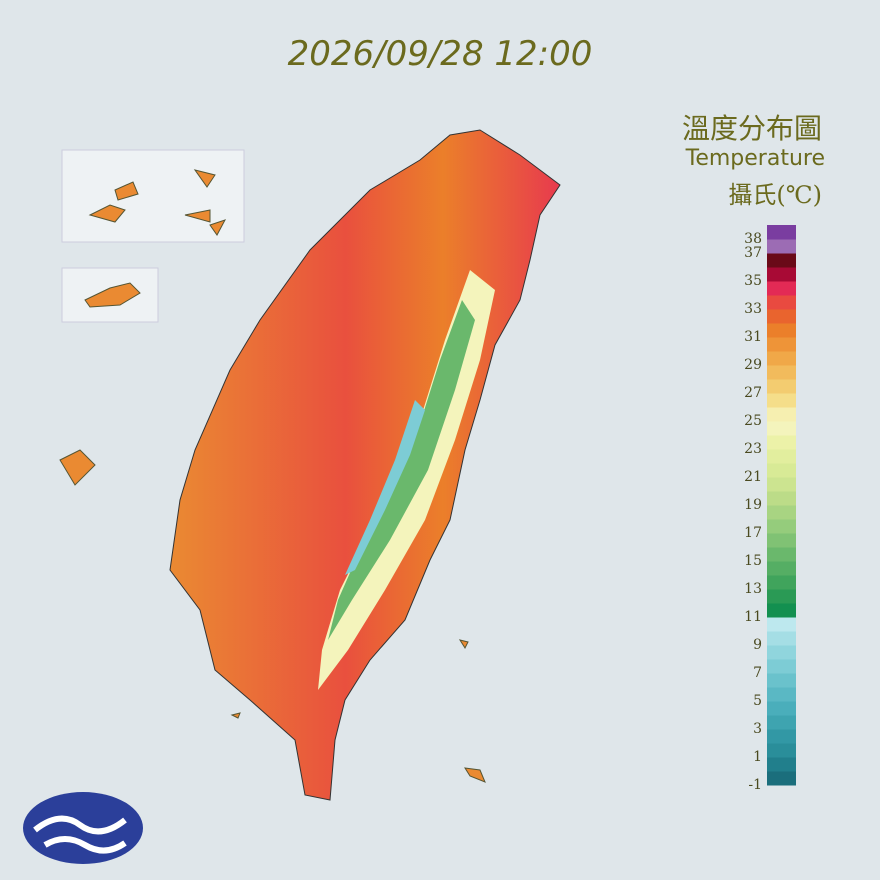  What do you see at coordinates (752, 128) in the screenshot?
I see `legend-title: 溫度分布圖` at bounding box center [752, 128].